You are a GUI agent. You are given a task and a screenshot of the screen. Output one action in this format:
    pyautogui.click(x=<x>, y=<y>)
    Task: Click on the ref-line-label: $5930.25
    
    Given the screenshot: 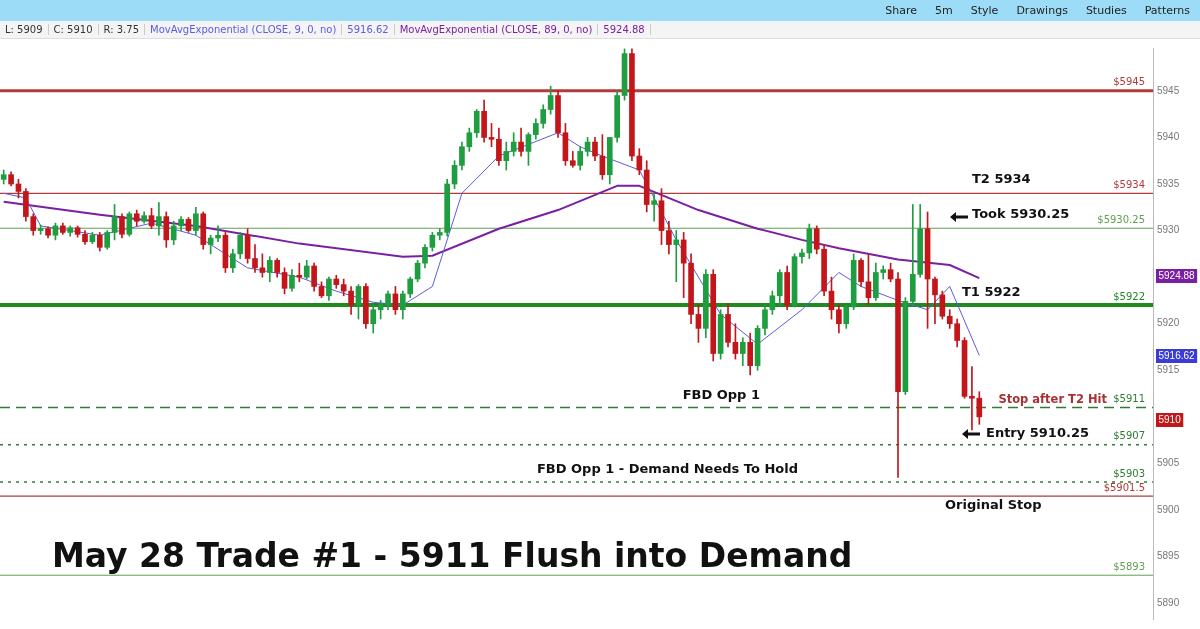 What is the action you would take?
    pyautogui.click(x=1121, y=219)
    